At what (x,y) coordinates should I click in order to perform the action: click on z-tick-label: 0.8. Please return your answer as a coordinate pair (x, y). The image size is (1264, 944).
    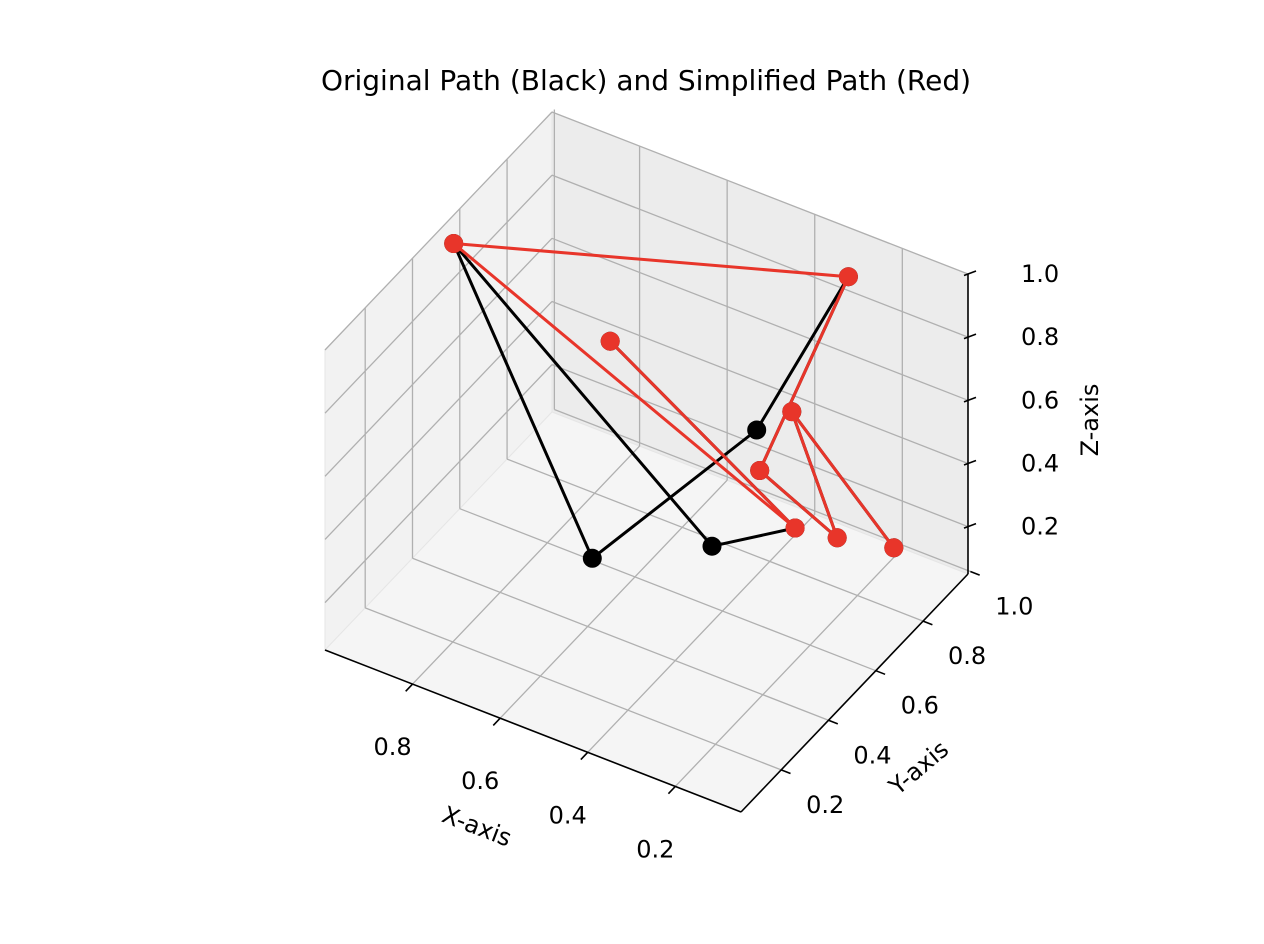
    Looking at the image, I should click on (1040, 337).